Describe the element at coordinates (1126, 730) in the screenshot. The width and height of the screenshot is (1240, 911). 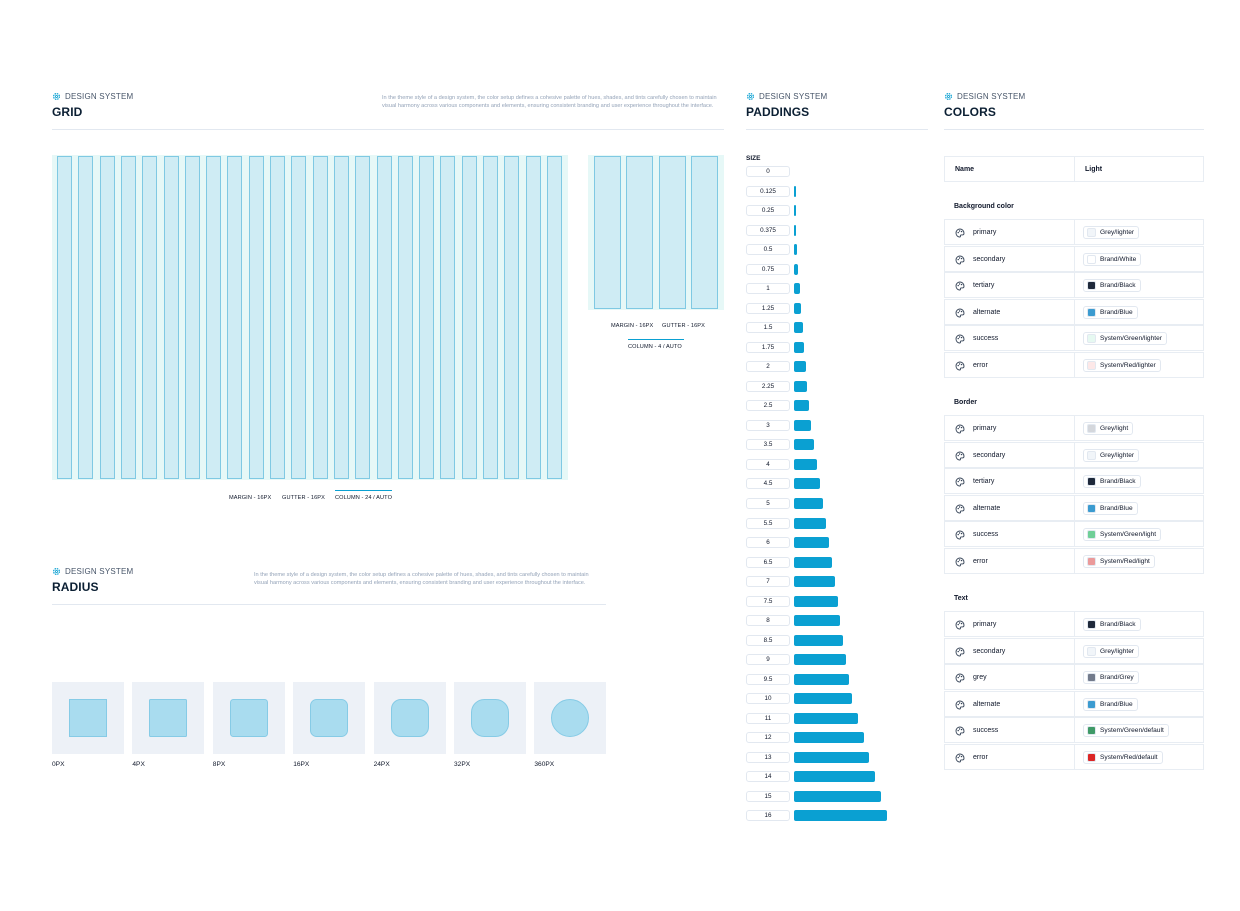
I see `color-token-tag: System/Green/default` at that location.